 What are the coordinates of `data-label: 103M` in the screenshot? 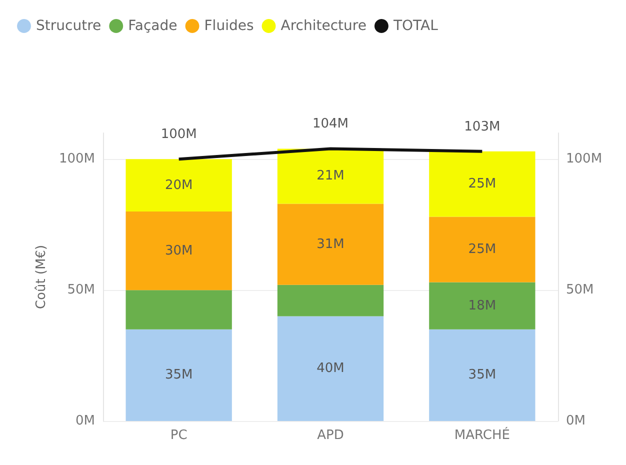 It's located at (482, 126).